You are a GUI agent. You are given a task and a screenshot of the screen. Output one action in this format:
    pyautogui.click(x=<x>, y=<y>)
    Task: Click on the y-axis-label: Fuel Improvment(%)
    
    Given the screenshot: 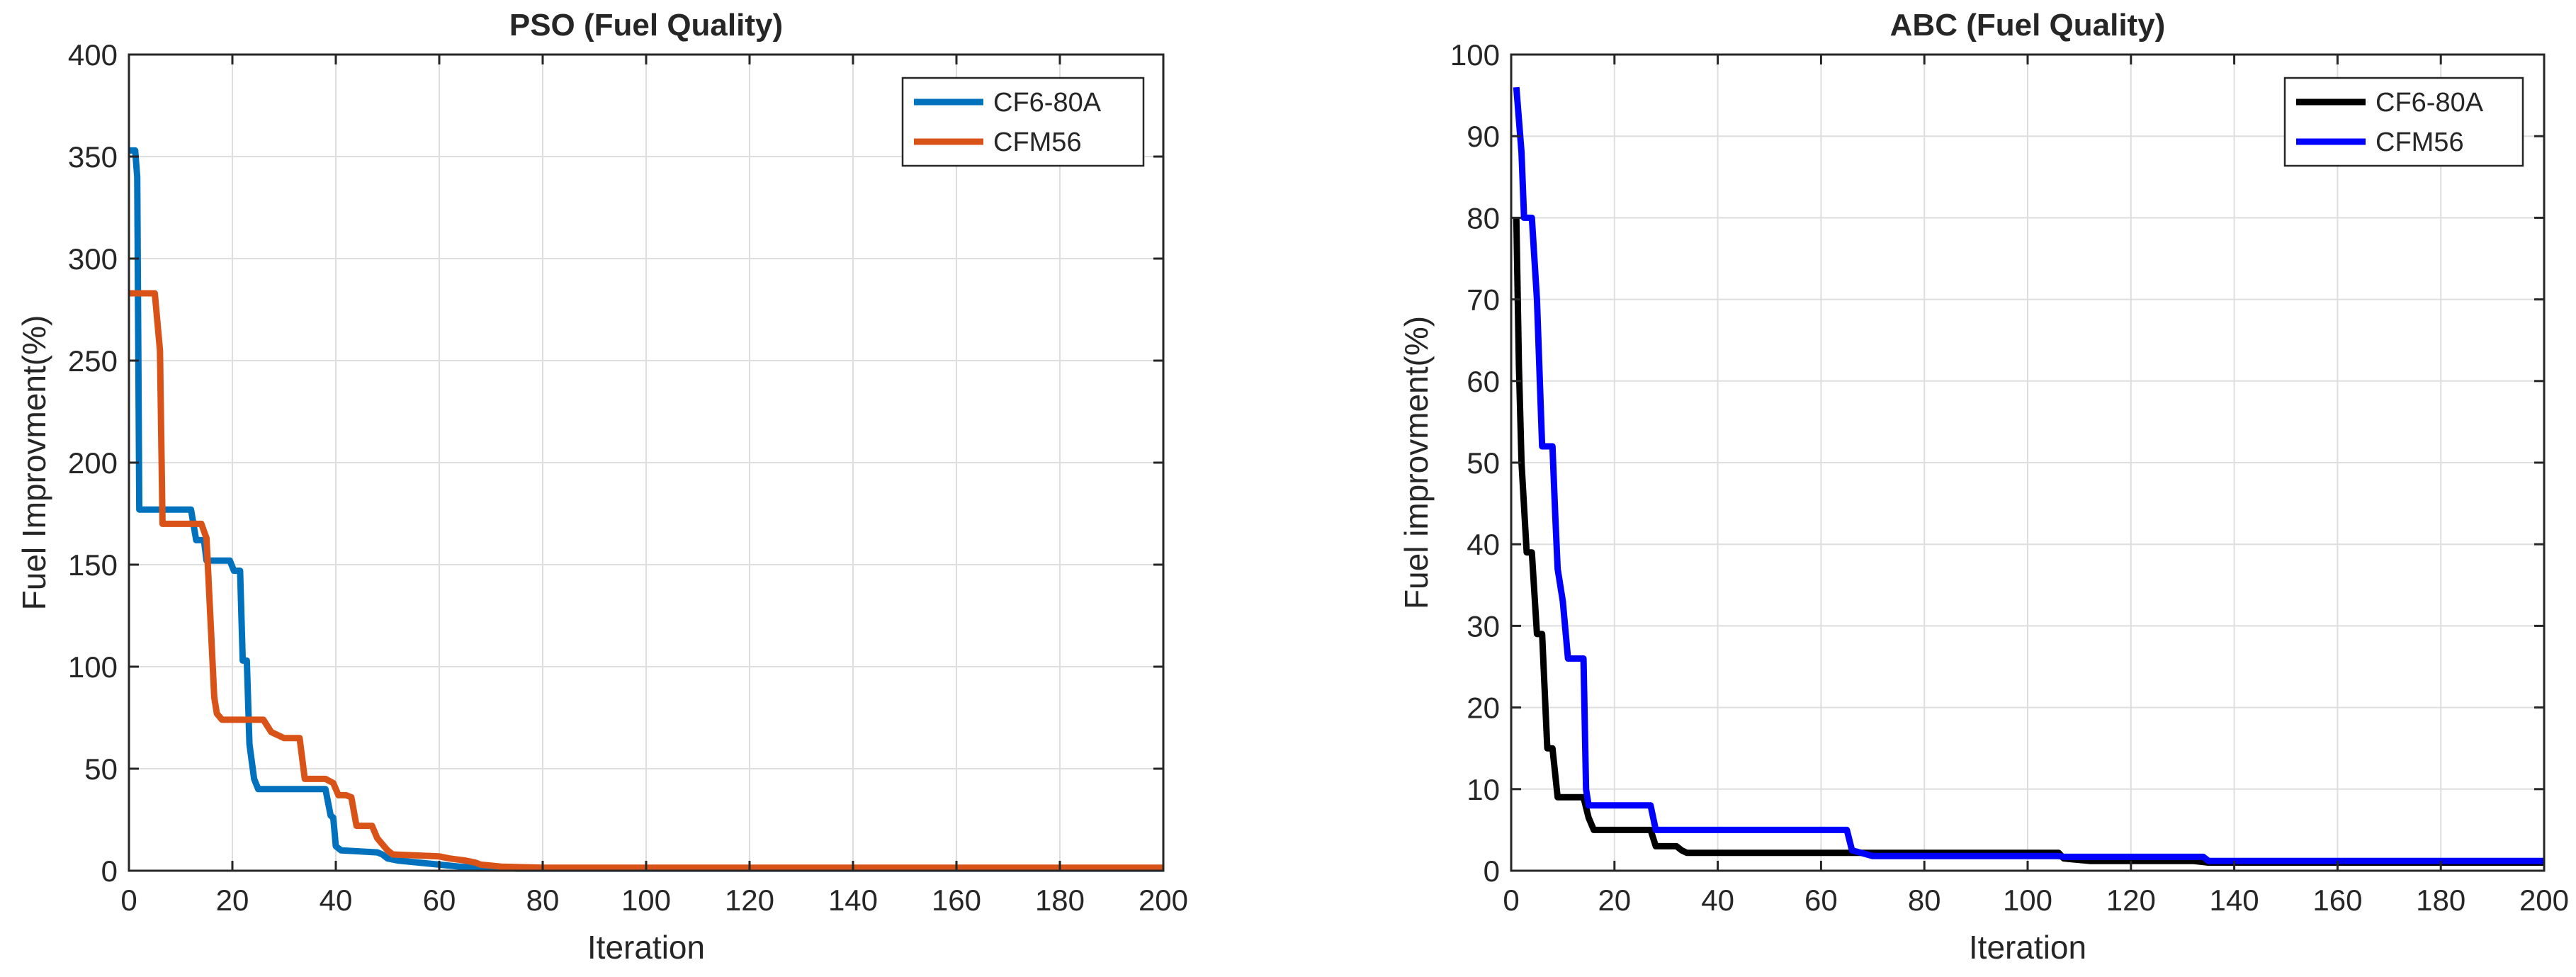 What is the action you would take?
    pyautogui.click(x=34, y=463)
    